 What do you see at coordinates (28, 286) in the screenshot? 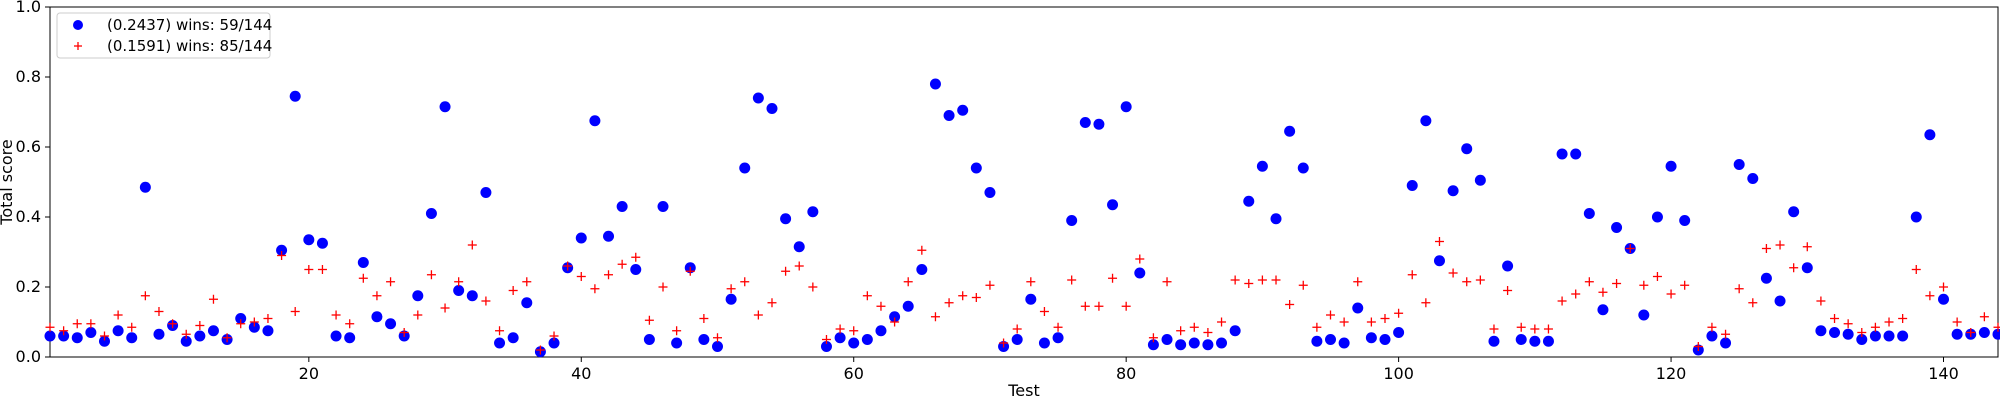
I see `y-tick-label: 0.2` at bounding box center [28, 286].